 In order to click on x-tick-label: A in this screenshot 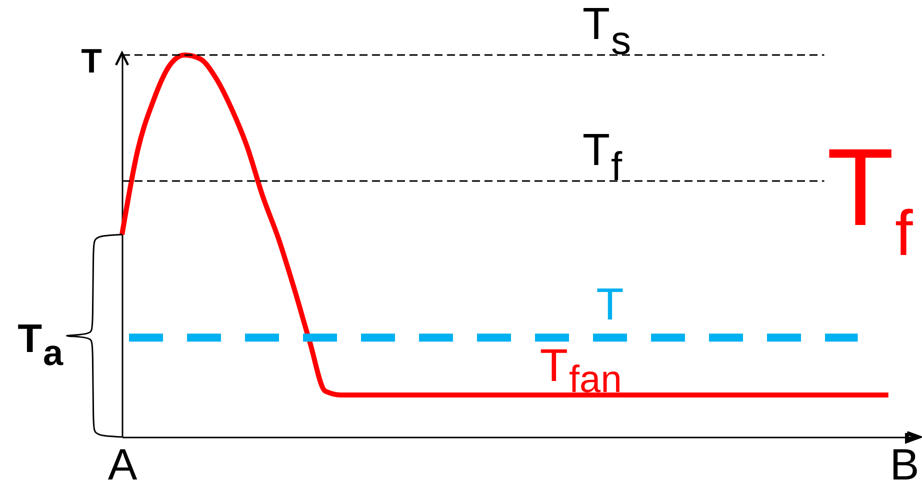, I will do `click(123, 461)`.